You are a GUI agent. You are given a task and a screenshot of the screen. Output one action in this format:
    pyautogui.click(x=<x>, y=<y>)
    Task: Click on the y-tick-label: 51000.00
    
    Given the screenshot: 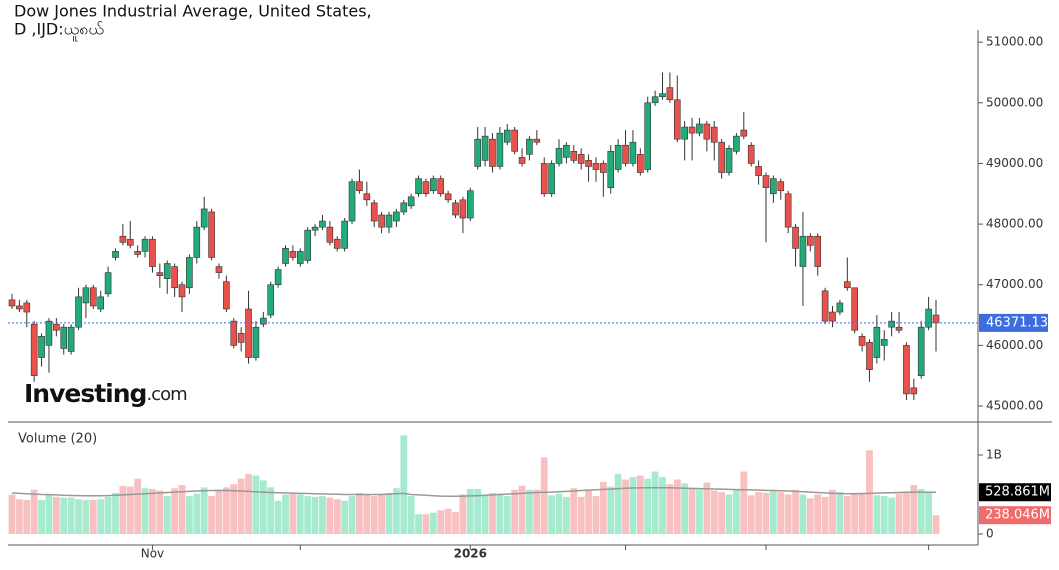 What is the action you would take?
    pyautogui.click(x=1014, y=42)
    